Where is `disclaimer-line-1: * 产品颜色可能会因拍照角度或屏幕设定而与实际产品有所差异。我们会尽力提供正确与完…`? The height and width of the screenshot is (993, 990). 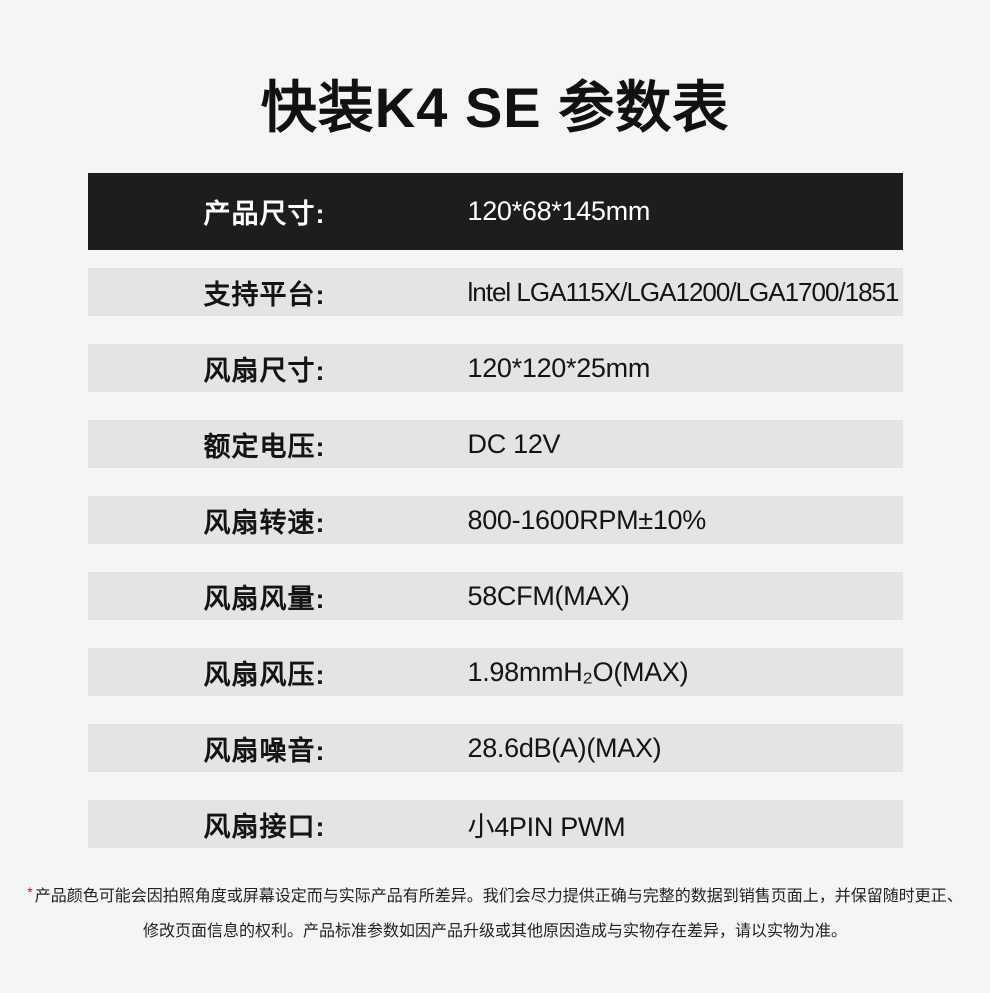
disclaimer-line-1: * 产品颜色可能会因拍照角度或屏幕设定而与实际产品有所差异。我们会尽力提供正确与完… is located at coordinates (495, 896).